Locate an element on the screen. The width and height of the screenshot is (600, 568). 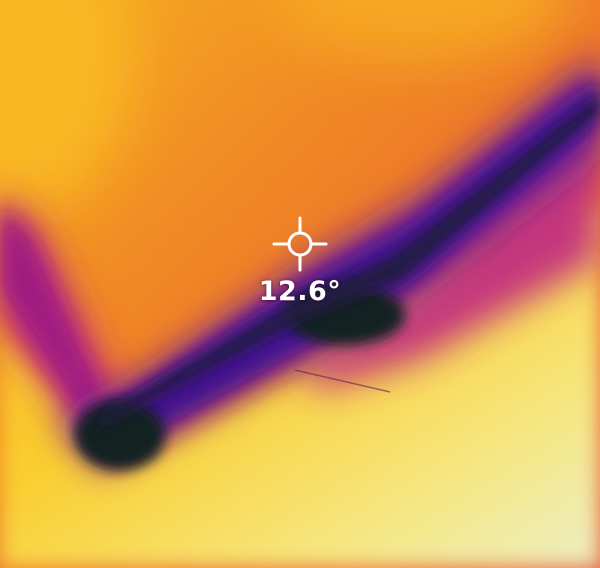
crosshair-icon is located at coordinates (300, 244).